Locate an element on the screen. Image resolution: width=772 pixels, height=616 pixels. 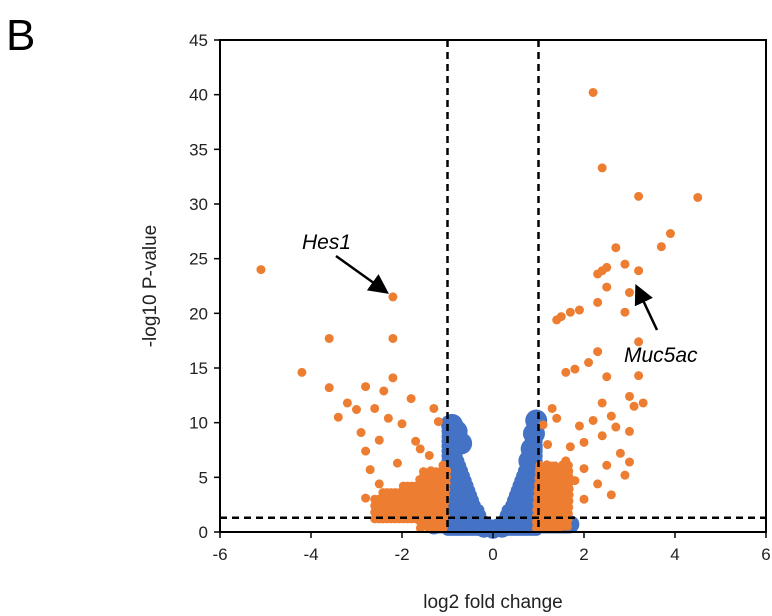
annotation-muc5ac: Muc5ac is located at coordinates (661, 355).